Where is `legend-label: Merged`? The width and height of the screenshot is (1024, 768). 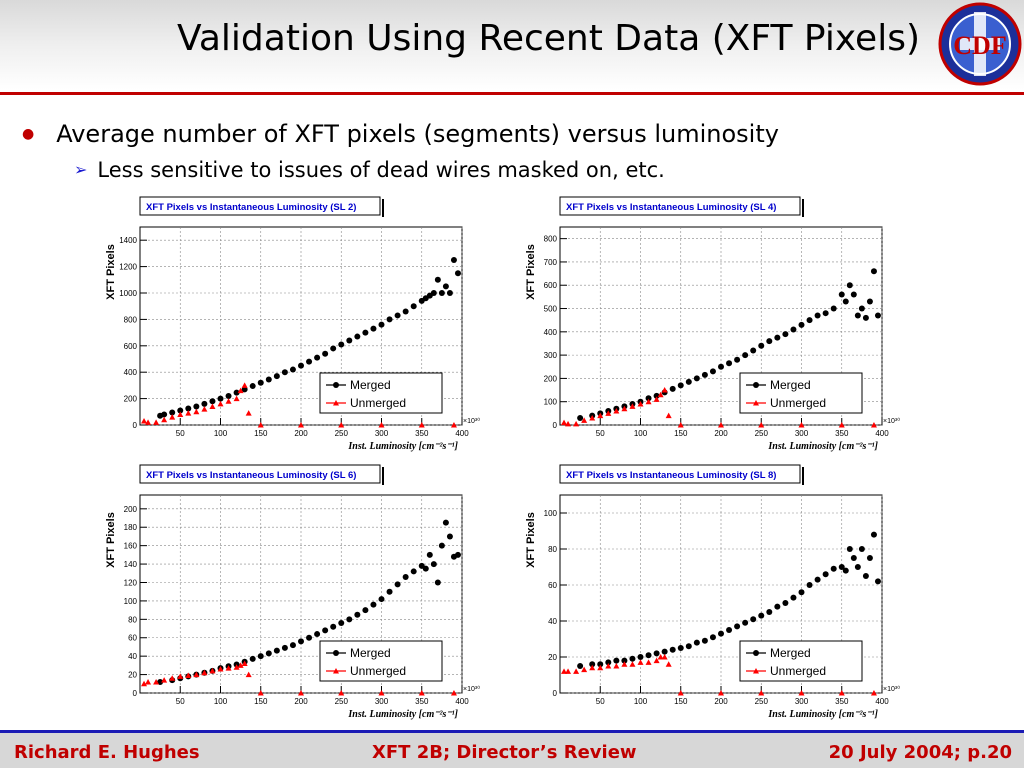 legend-label: Merged is located at coordinates (370, 385).